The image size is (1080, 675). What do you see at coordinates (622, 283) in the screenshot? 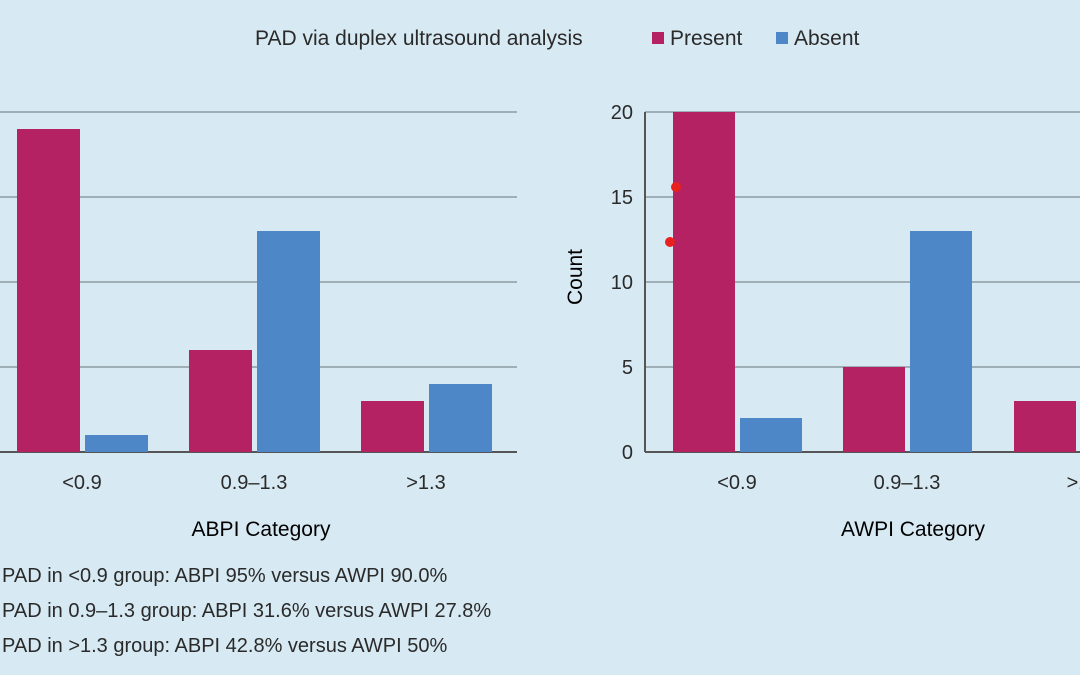
I see `y-tick-label: 10` at bounding box center [622, 283].